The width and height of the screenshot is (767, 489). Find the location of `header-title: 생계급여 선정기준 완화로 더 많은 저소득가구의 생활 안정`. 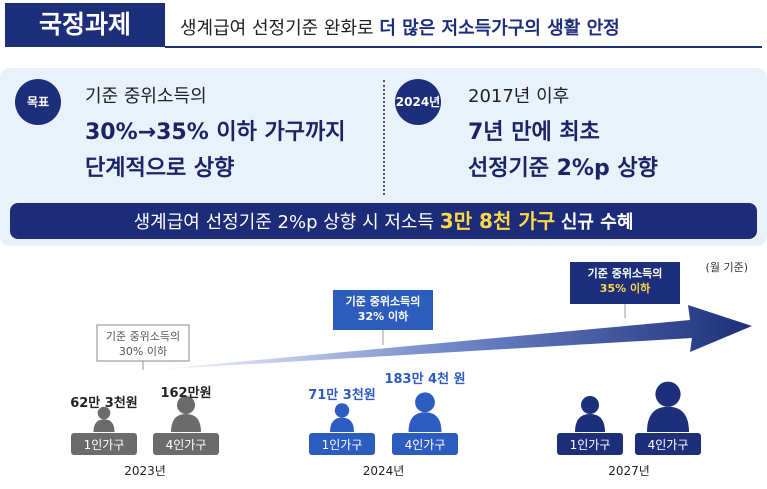

header-title: 생계급여 선정기준 완화로 더 많은 저소득가구의 생활 안정 is located at coordinates (400, 27).